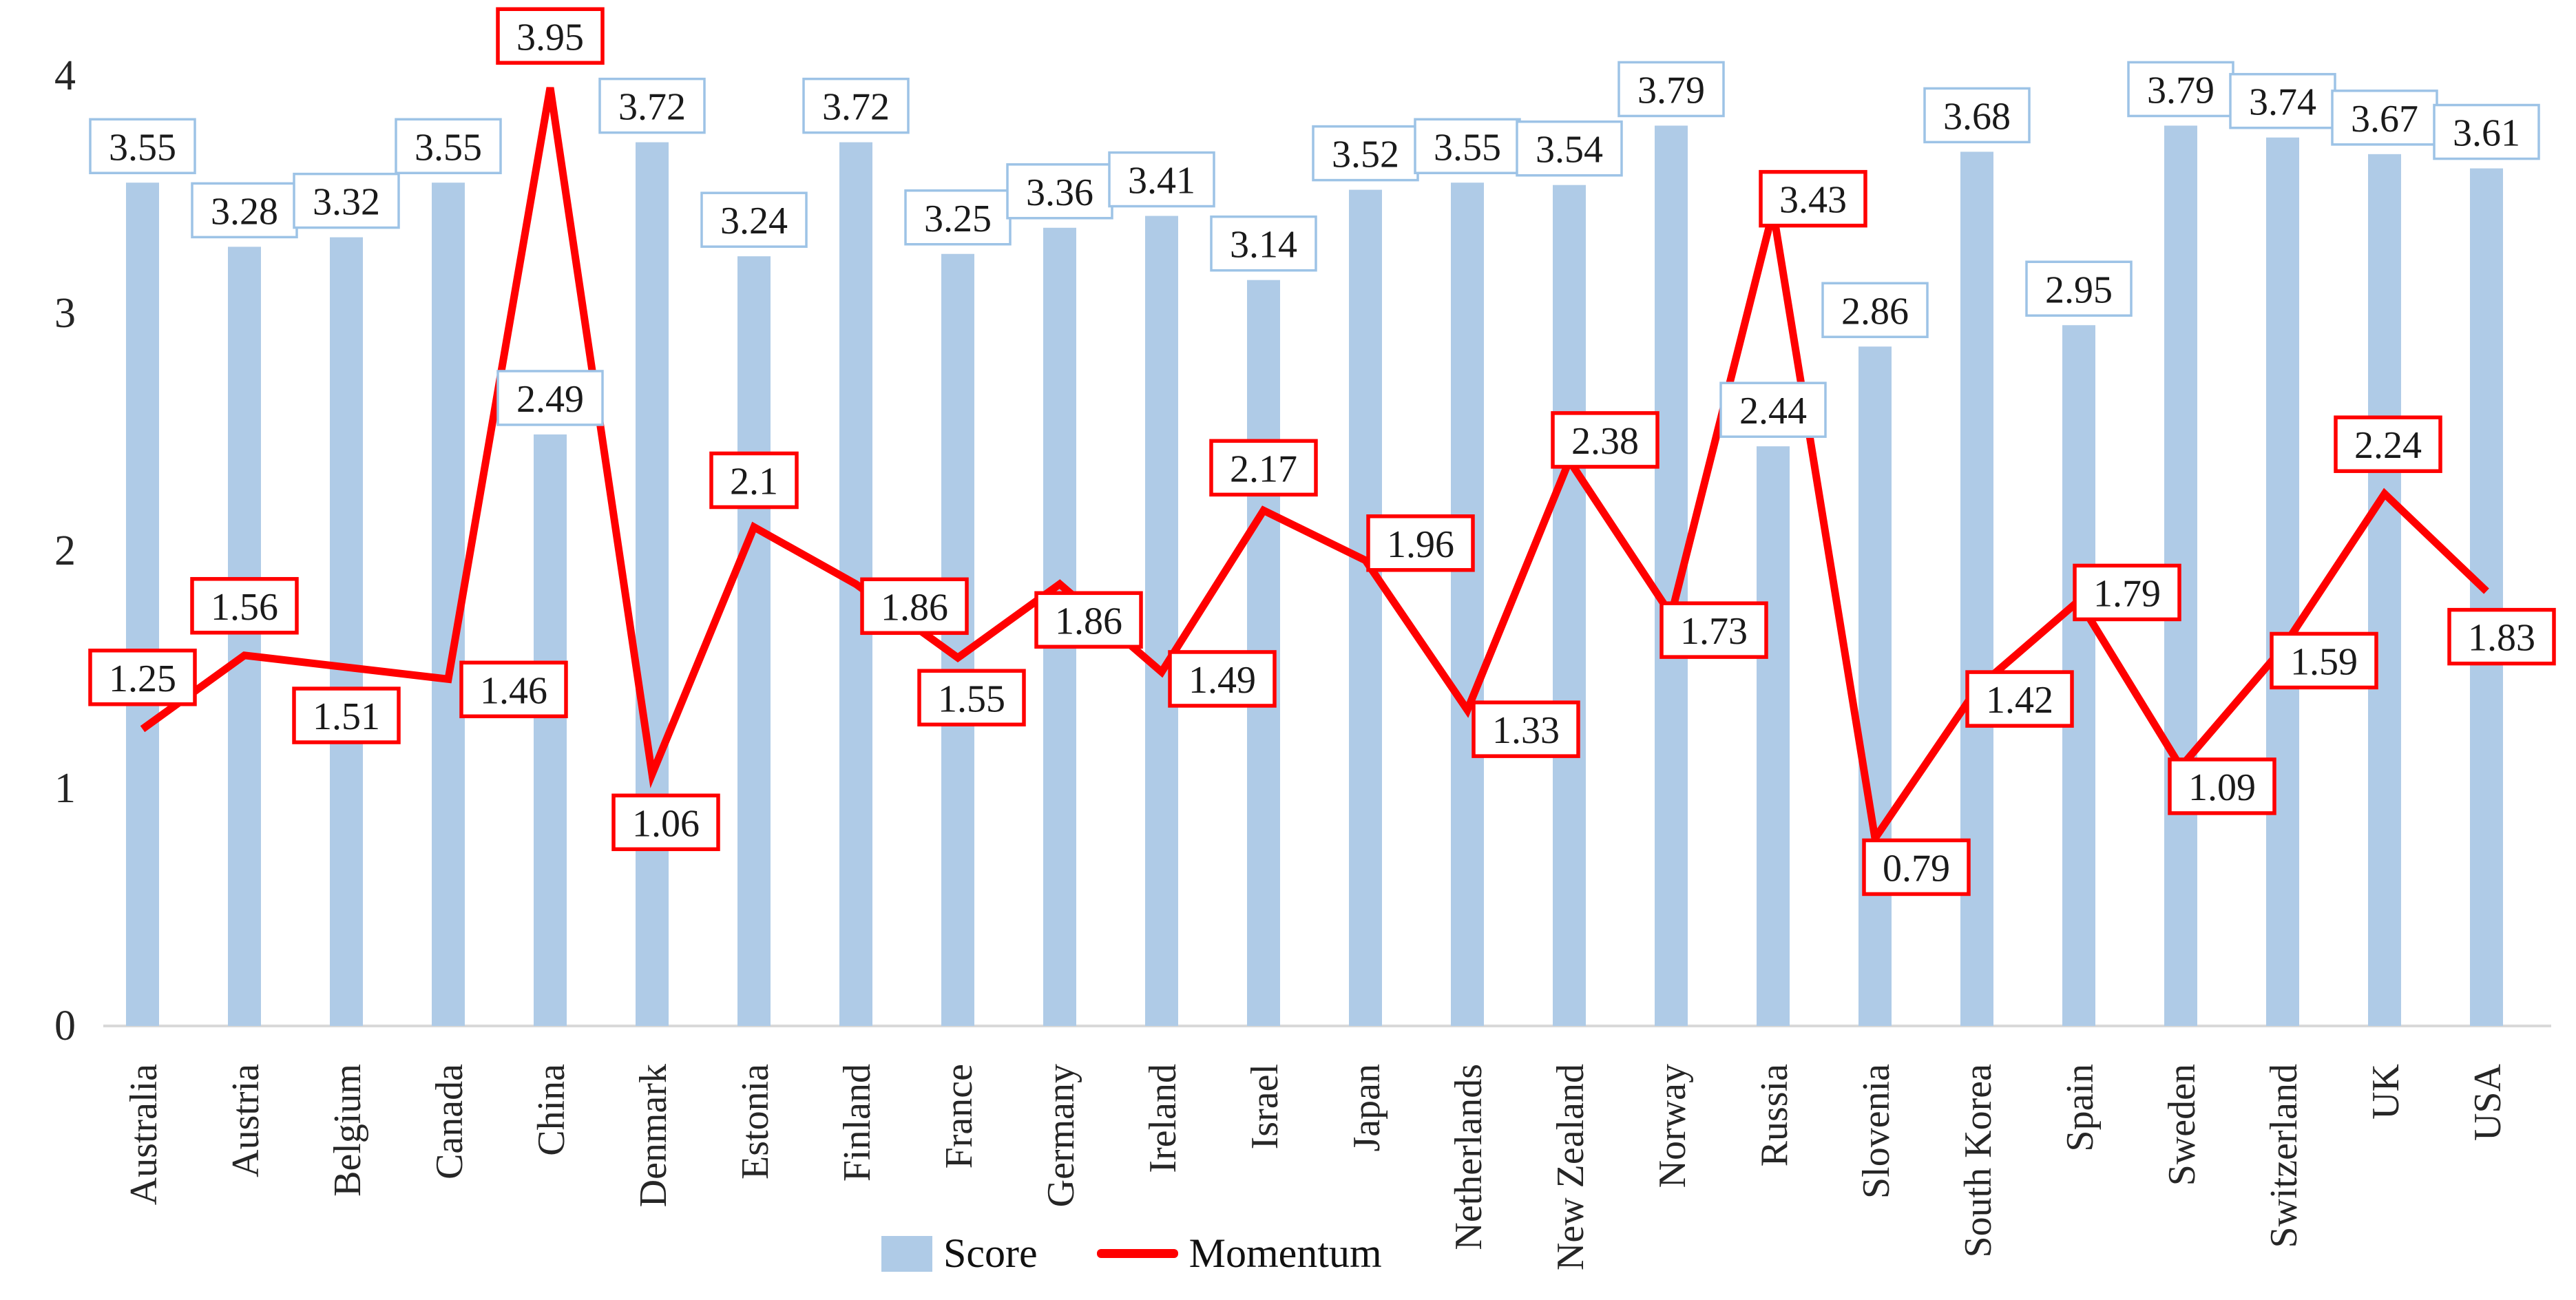 The image size is (2576, 1300). I want to click on score-label-spain-text: 2.95, so click(2079, 290).